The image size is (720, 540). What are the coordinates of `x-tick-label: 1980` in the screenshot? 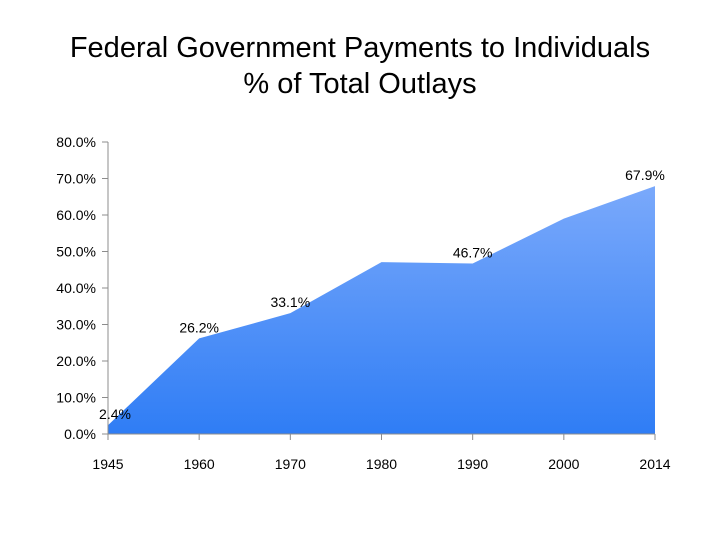 It's located at (381, 464).